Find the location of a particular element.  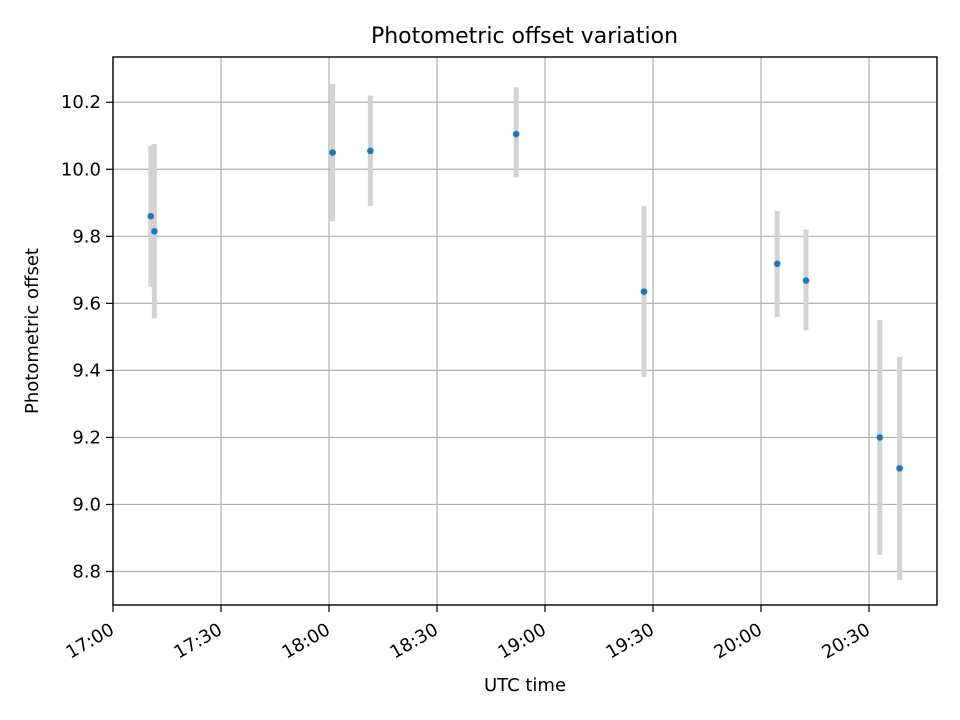

x-axis-label: UTC time is located at coordinates (525, 685).